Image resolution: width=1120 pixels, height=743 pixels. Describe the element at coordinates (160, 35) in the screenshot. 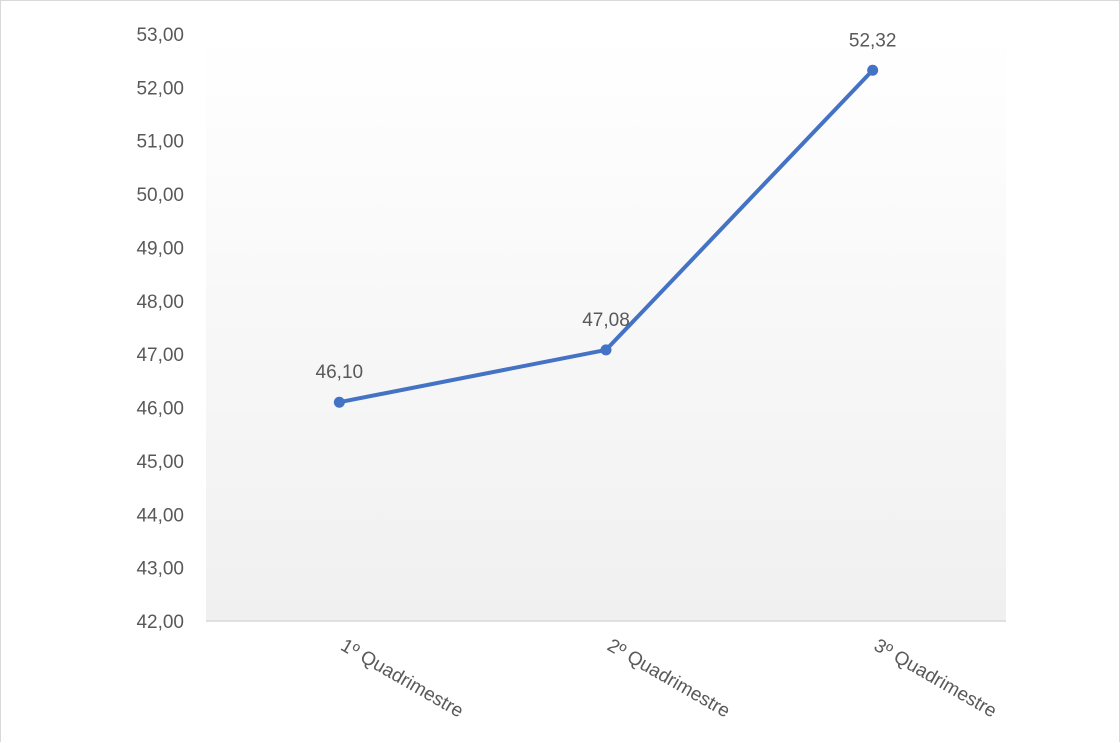

I see `y-tick-label: 53,00` at that location.